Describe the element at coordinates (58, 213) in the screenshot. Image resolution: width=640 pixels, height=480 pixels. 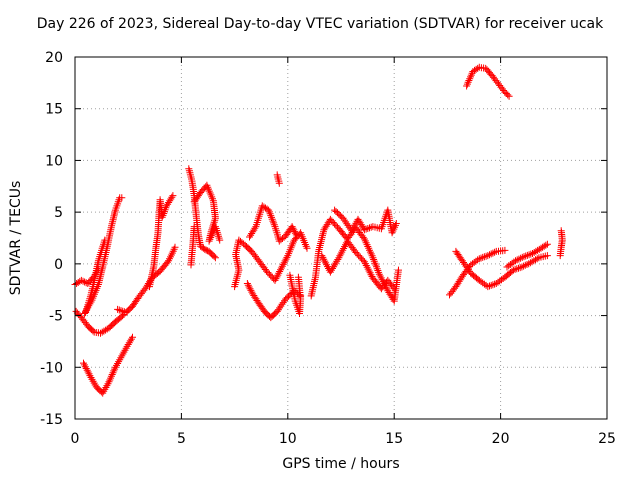
I see `y-tick-label: 5` at that location.